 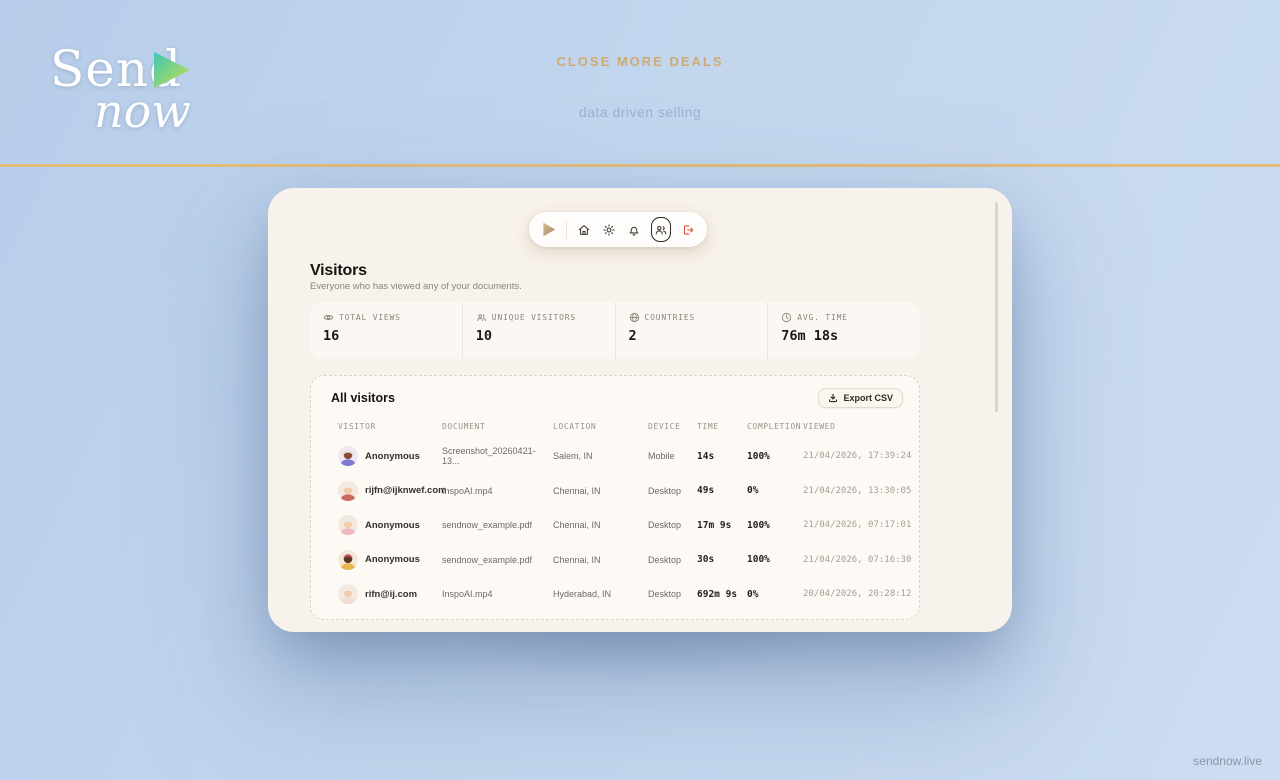 What do you see at coordinates (822, 317) in the screenshot?
I see `stat-label: AVG. TIME` at bounding box center [822, 317].